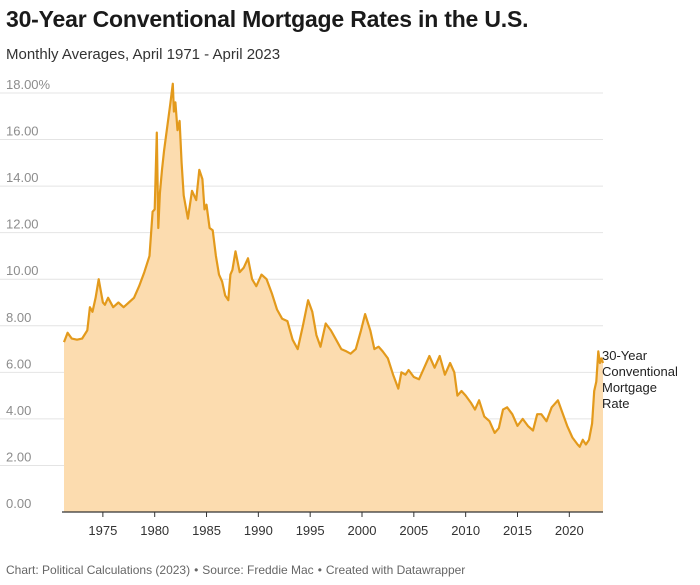 The height and width of the screenshot is (585, 700). I want to click on y-tick-label: 18.00%, so click(28, 85).